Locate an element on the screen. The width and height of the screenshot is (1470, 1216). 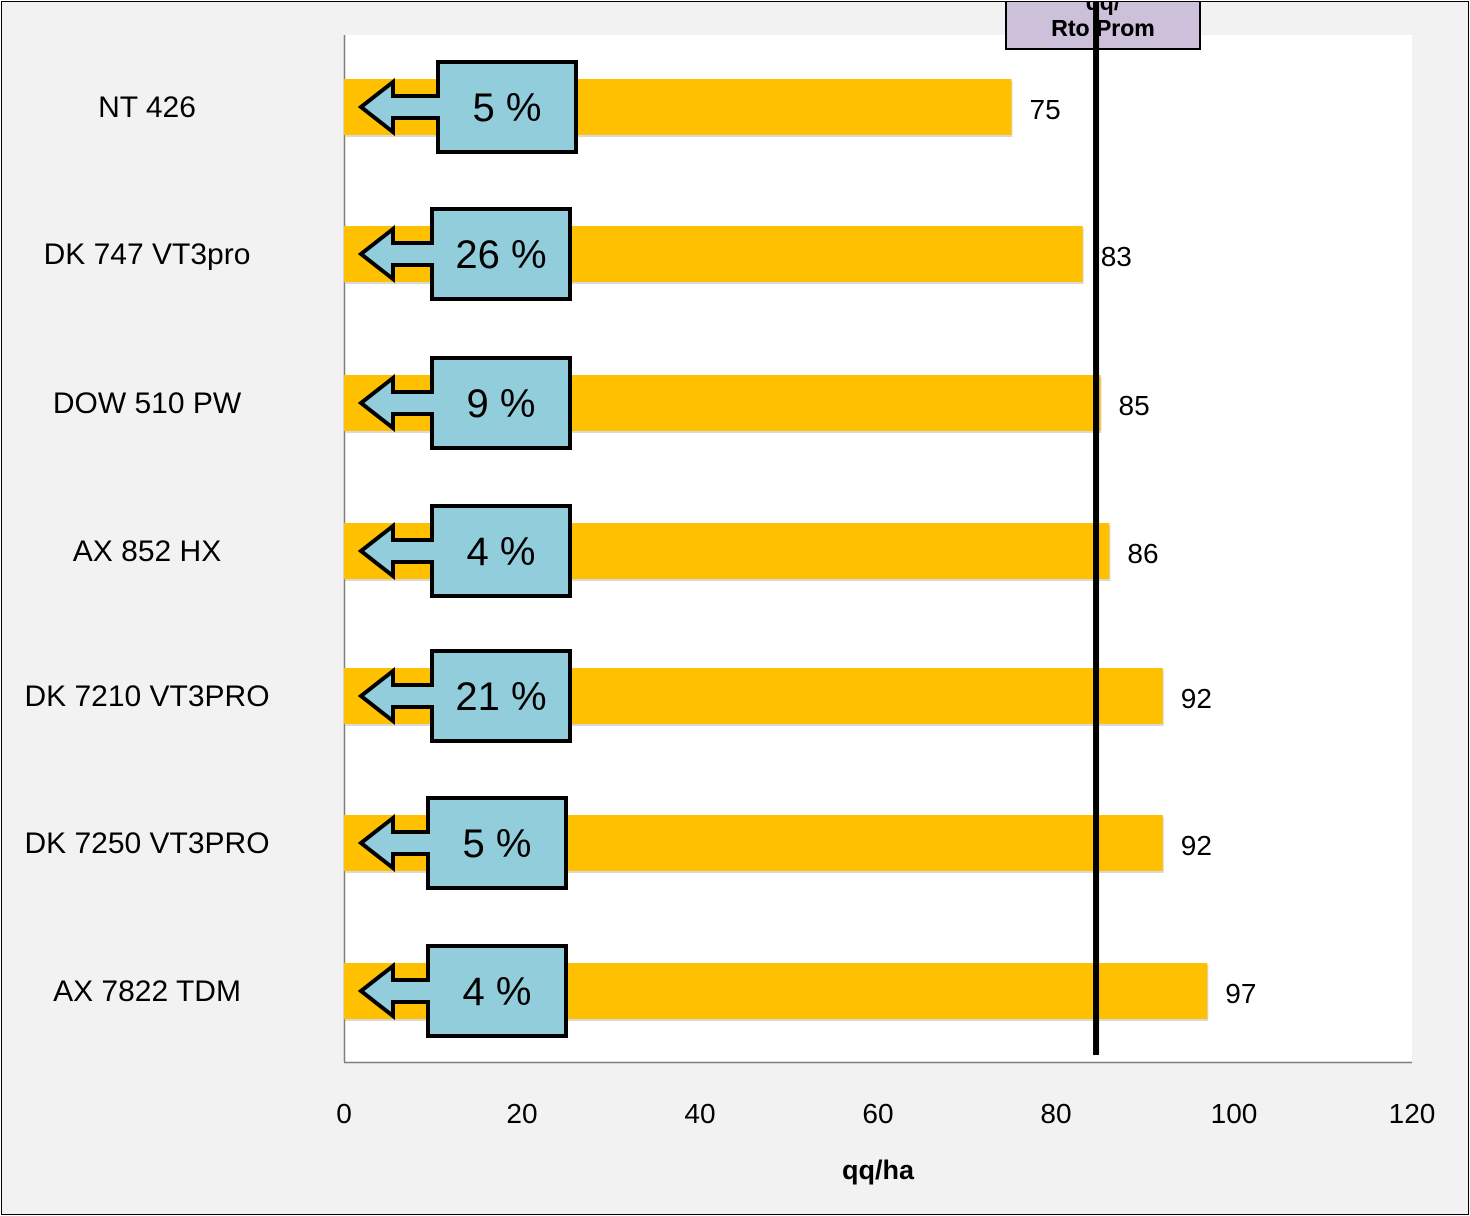
data-label: 85 is located at coordinates (1134, 405).